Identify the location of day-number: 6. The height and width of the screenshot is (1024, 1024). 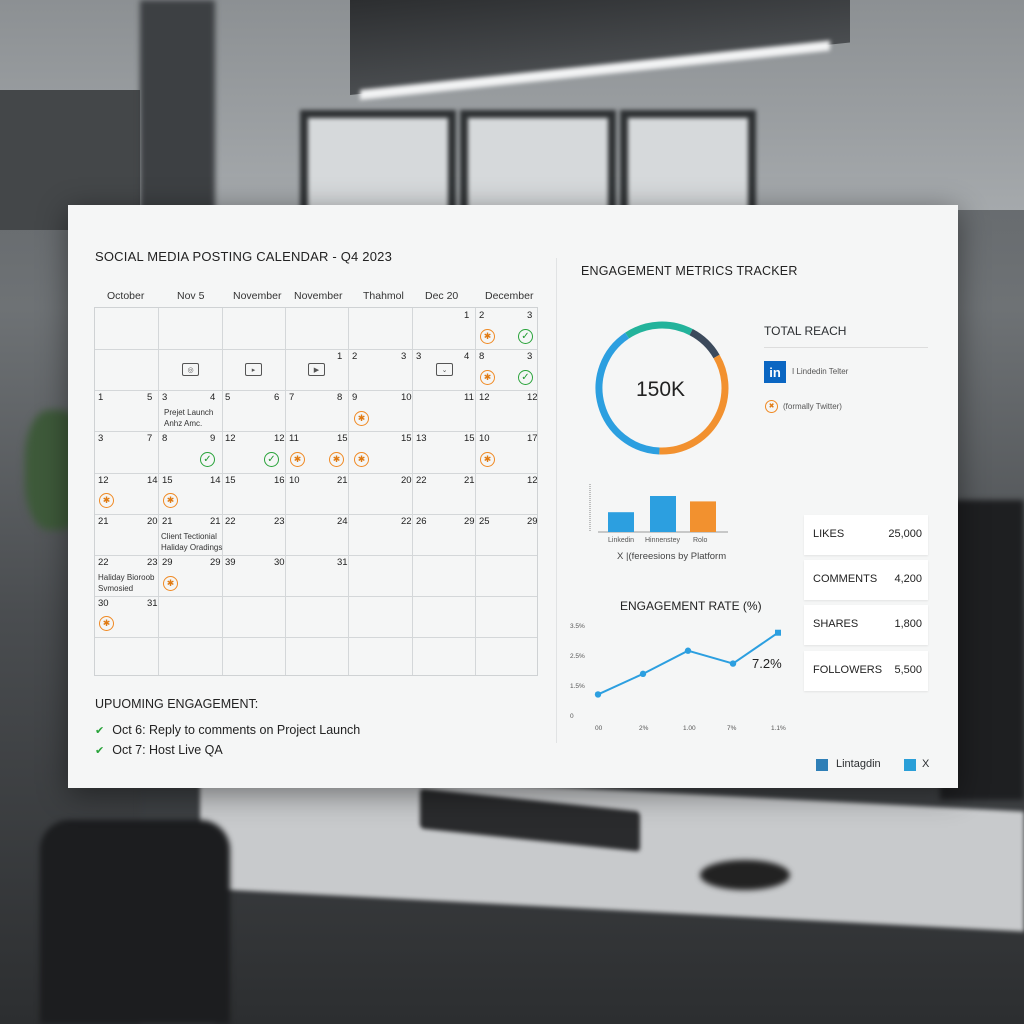
(277, 397).